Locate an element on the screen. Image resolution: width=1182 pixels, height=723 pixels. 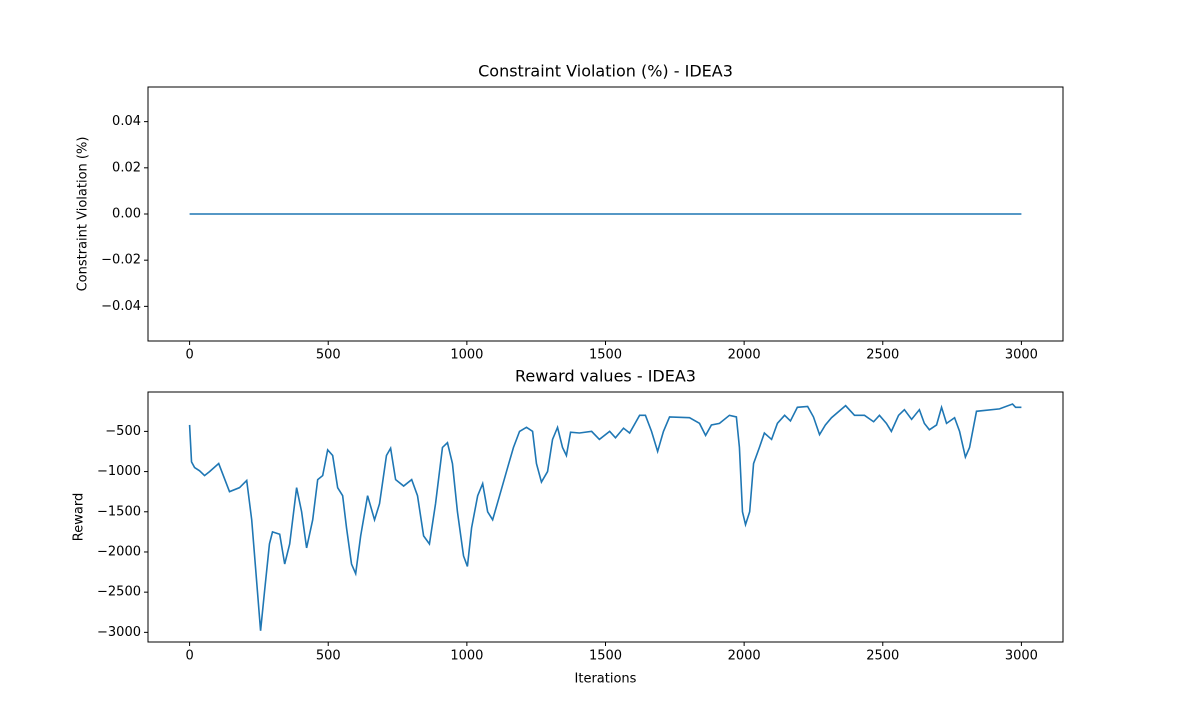
y-tick-label: −0.02 is located at coordinates (121, 260).